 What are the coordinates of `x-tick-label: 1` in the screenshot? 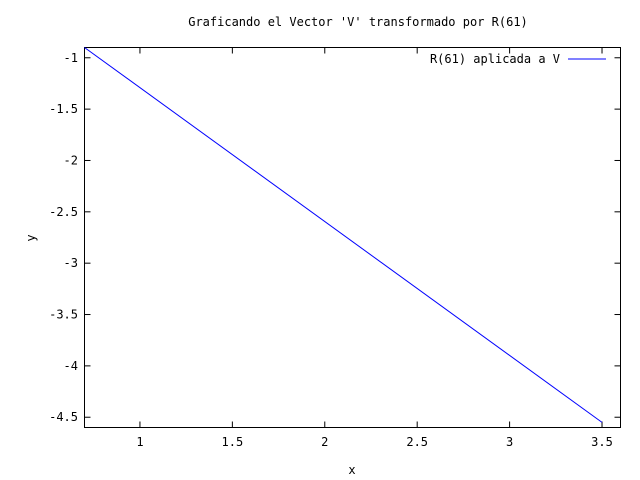 It's located at (139, 442).